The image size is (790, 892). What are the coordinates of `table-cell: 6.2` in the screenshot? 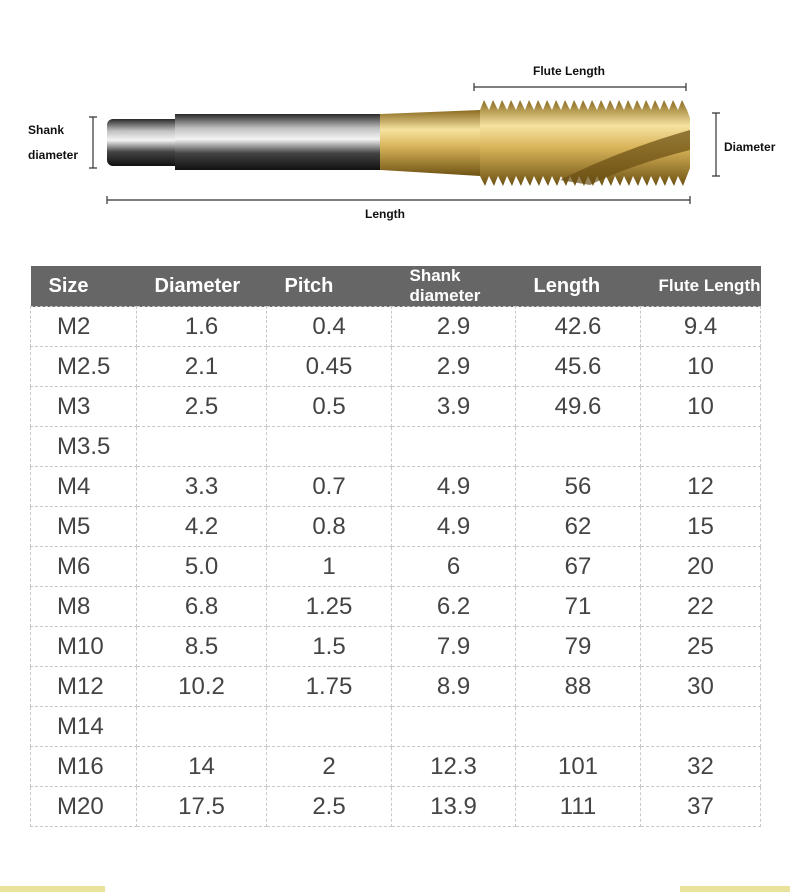 It's located at (453, 606).